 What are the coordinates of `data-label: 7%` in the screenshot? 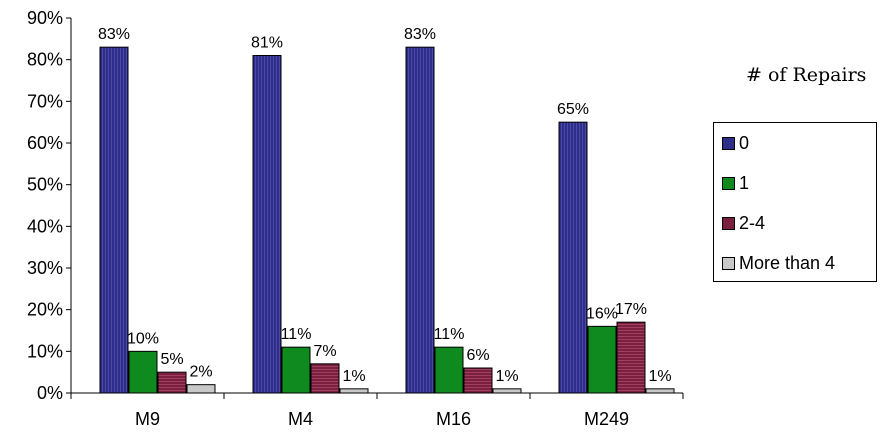 It's located at (324, 351).